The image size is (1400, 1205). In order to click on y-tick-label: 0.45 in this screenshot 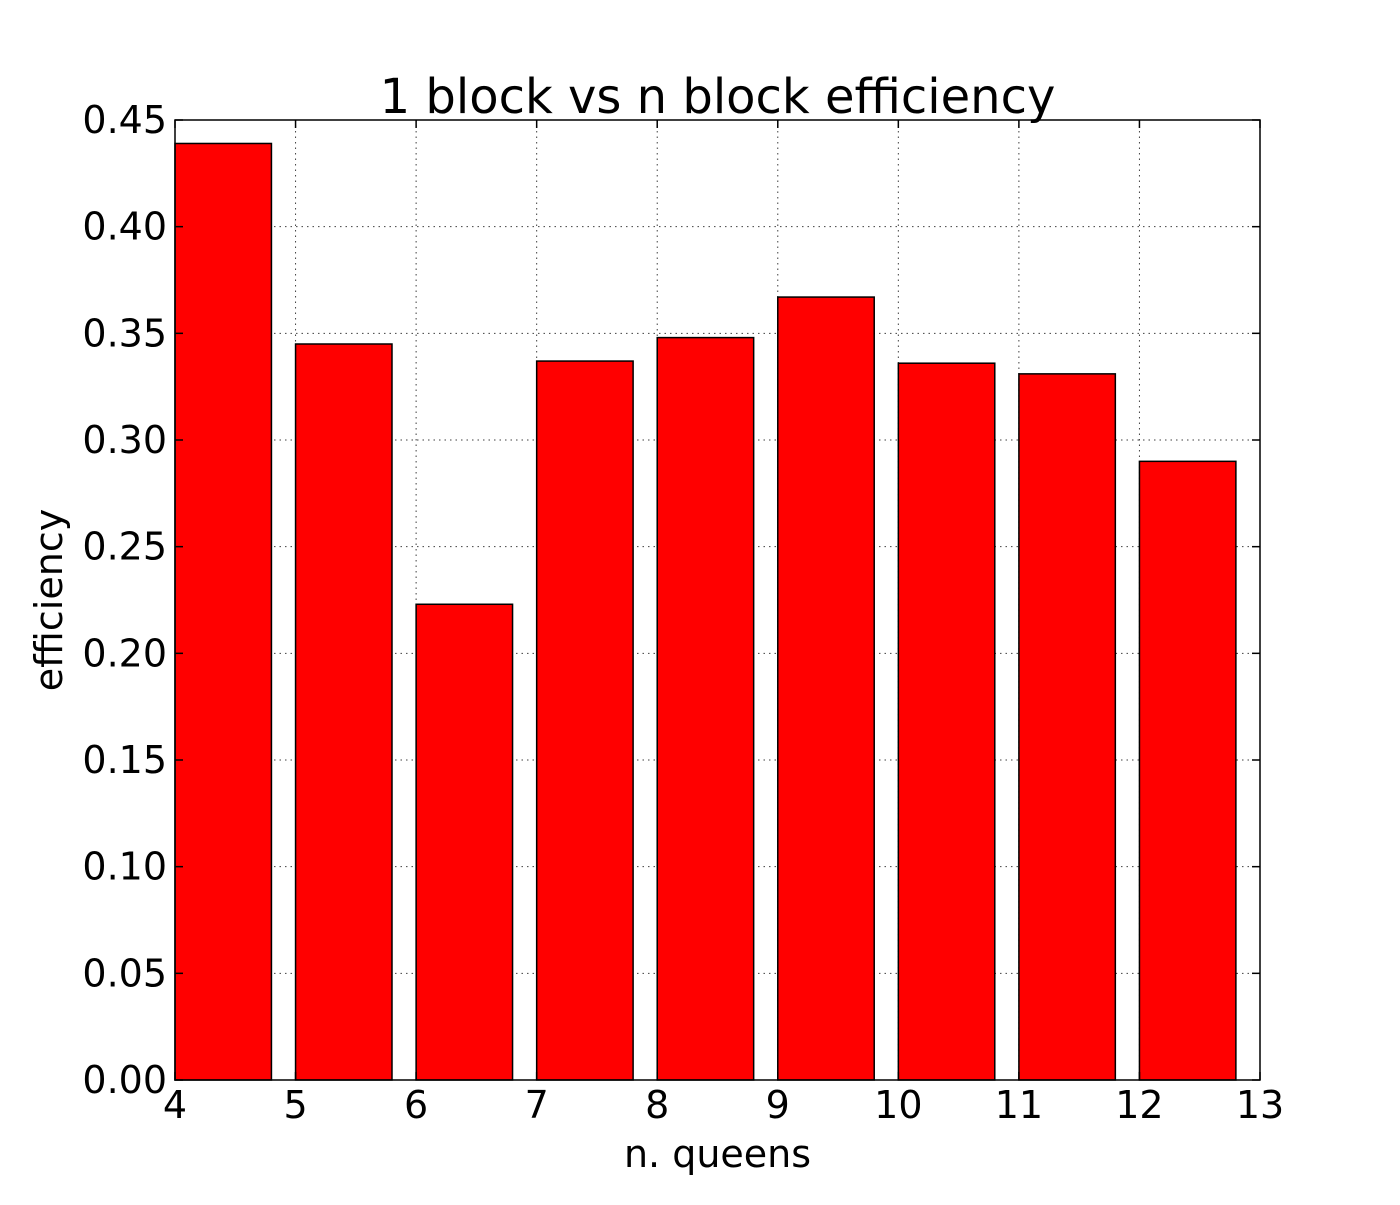, I will do `click(124, 120)`.